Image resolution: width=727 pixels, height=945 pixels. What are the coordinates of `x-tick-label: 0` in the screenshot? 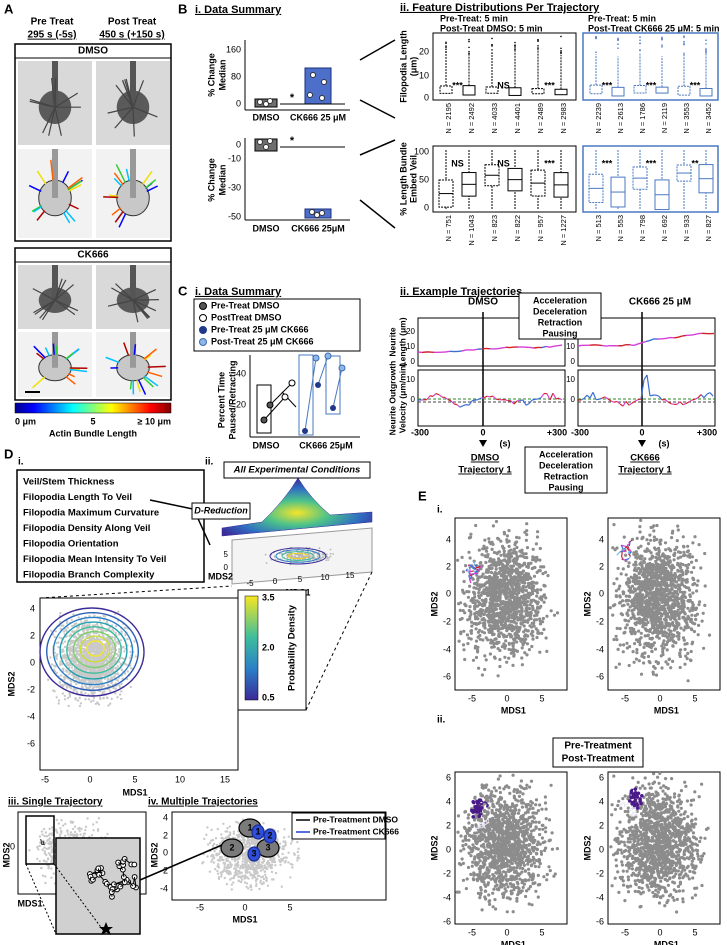 It's located at (89, 779).